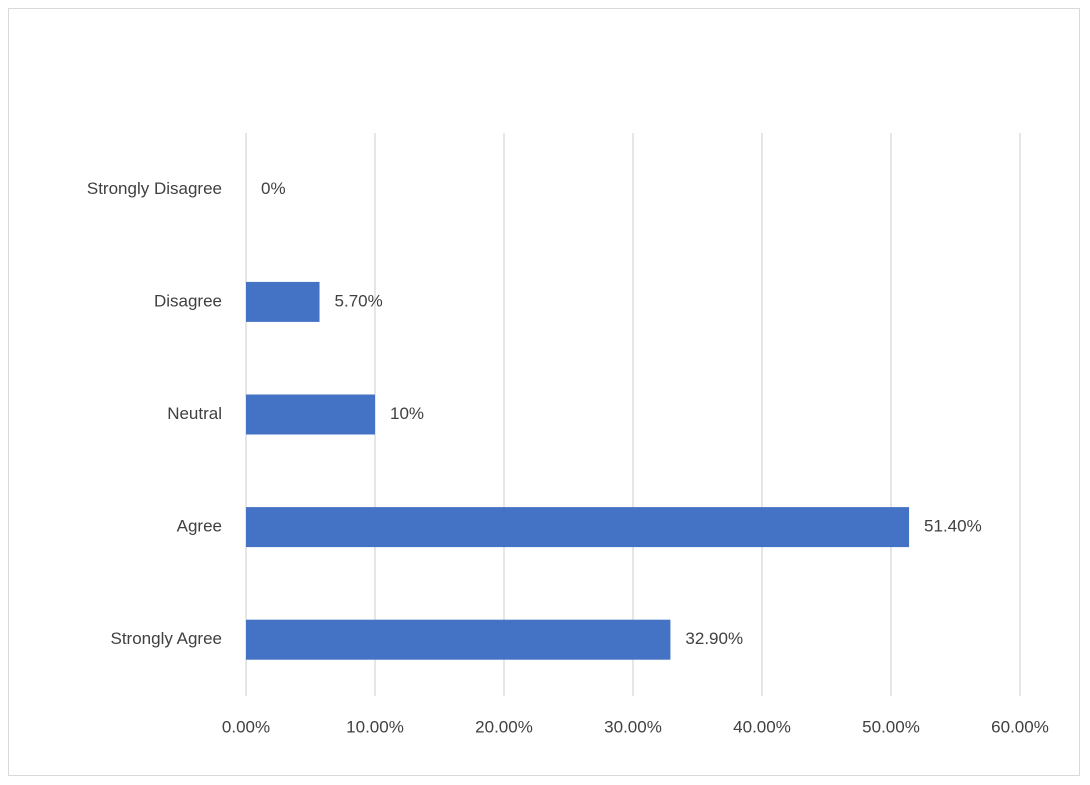  Describe the element at coordinates (953, 526) in the screenshot. I see `data-label: 51.40%` at that location.